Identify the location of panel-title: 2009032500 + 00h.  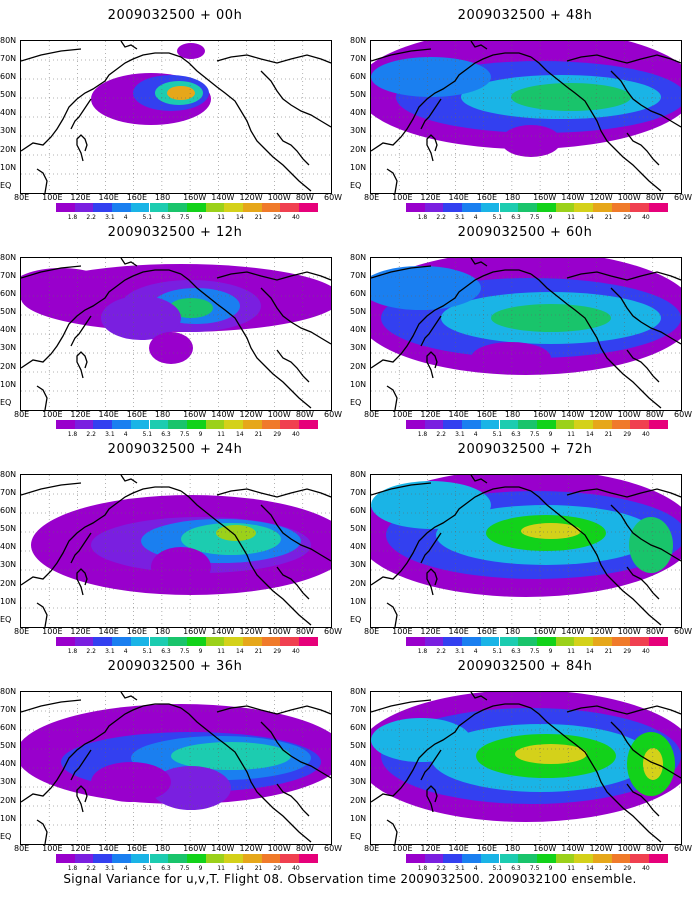
(175, 15).